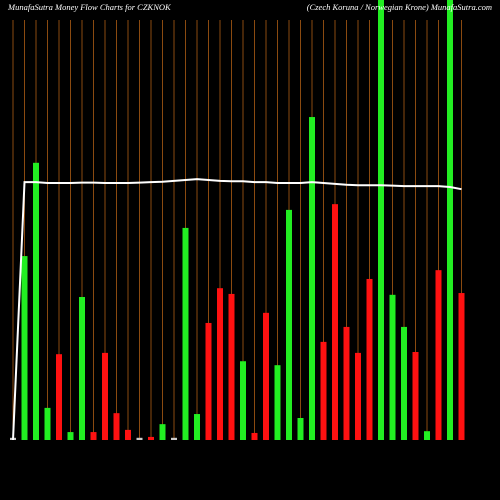 Image resolution: width=500 pixels, height=500 pixels. I want to click on chart-title: MunafaSutra Money Flow Charts for CZKNOK, so click(89, 7).